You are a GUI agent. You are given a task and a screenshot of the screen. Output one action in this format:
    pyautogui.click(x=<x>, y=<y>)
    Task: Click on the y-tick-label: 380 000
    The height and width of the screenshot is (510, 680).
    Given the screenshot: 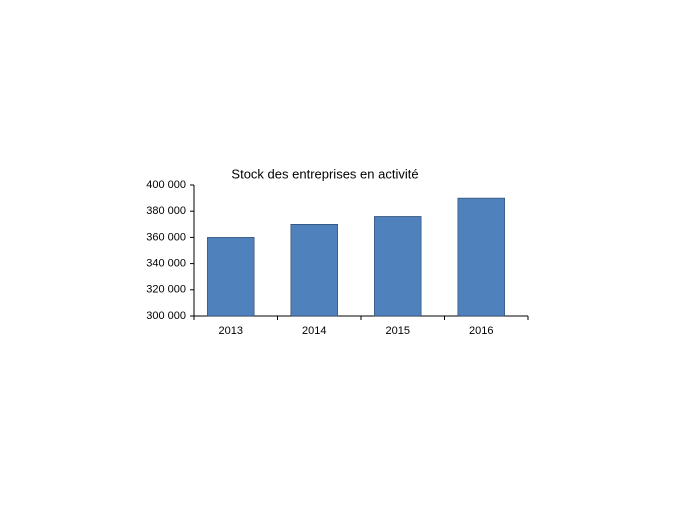 What is the action you would take?
    pyautogui.click(x=166, y=211)
    